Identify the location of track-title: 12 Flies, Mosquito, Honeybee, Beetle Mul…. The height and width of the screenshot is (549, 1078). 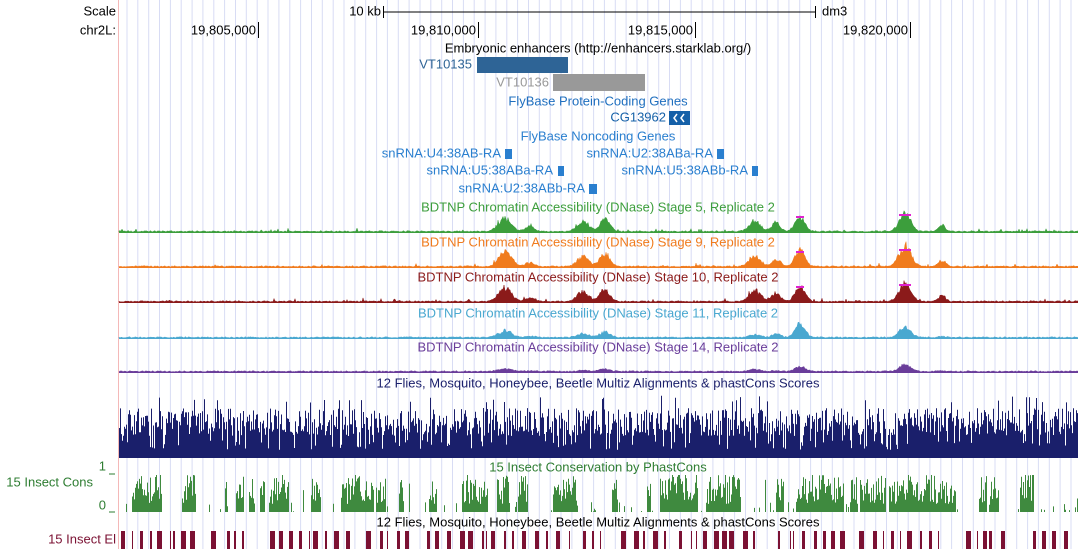
(598, 382).